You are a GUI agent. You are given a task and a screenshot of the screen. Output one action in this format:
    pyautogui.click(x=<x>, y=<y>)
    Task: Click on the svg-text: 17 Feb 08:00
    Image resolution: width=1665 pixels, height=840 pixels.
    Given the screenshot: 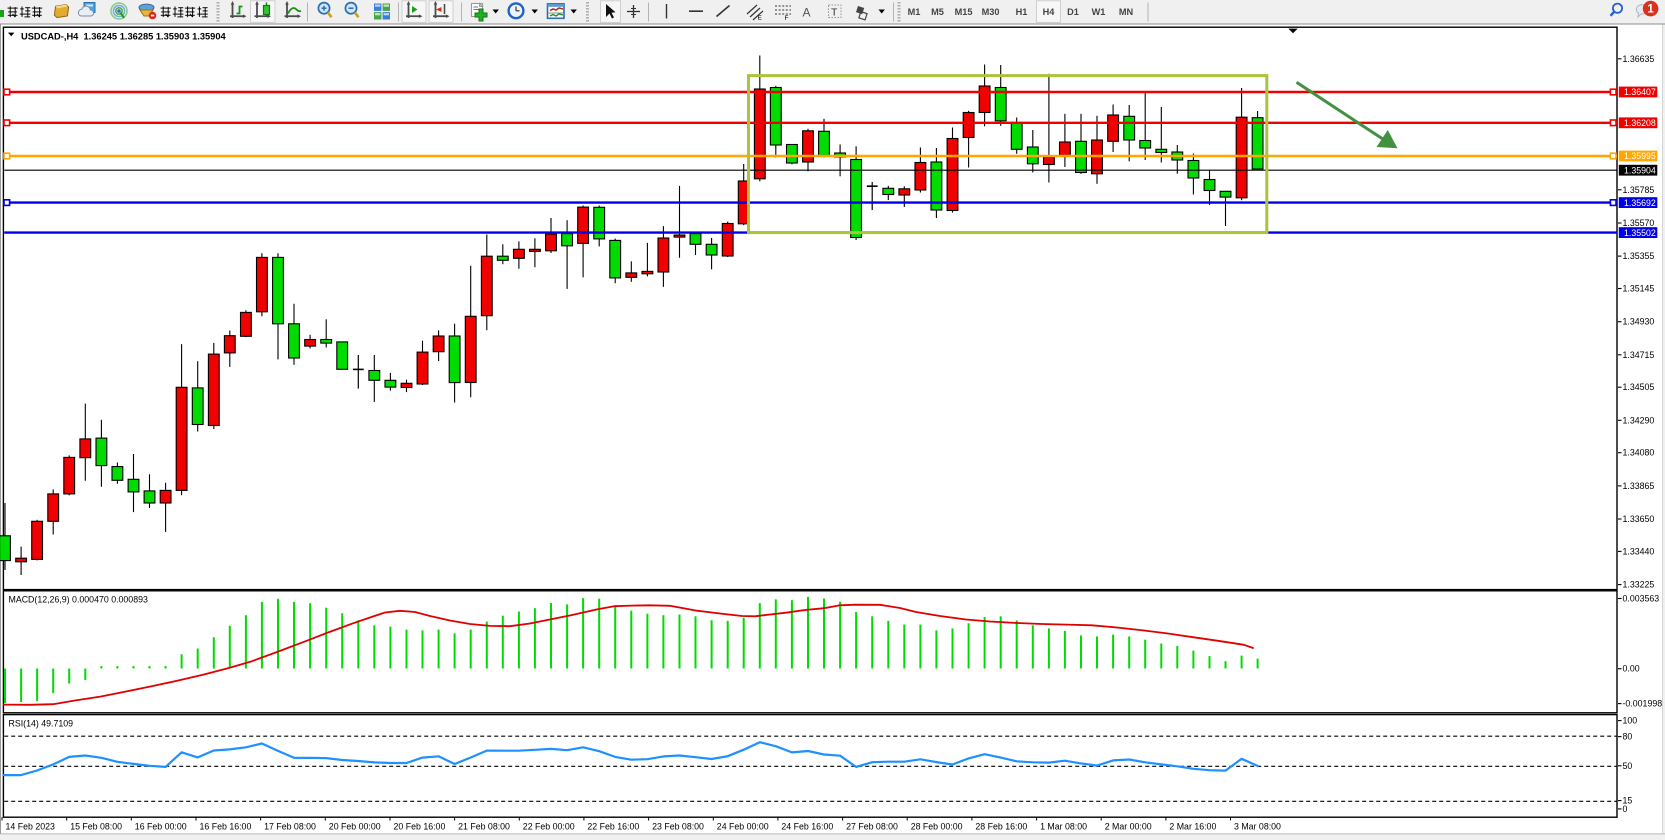 What is the action you would take?
    pyautogui.click(x=290, y=827)
    